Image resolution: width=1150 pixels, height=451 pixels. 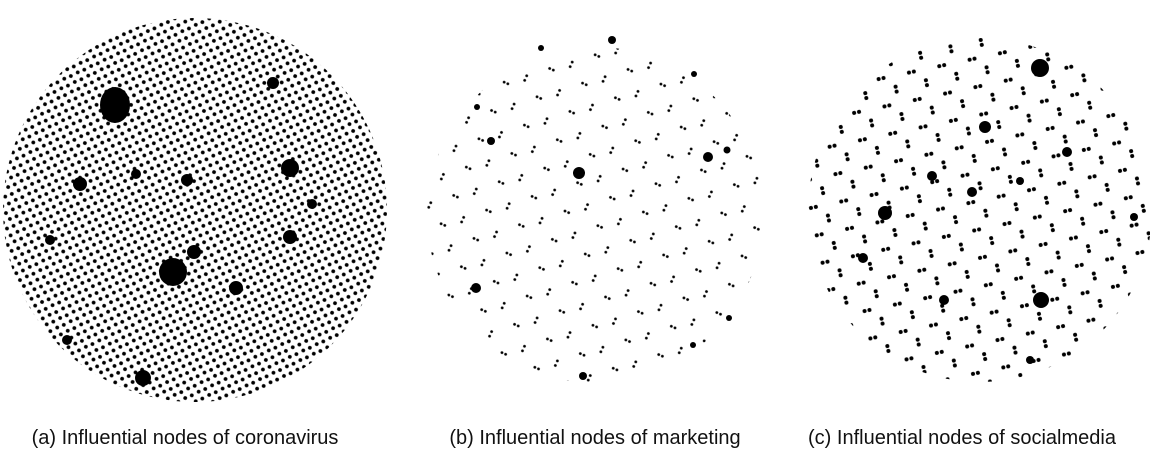 What do you see at coordinates (185, 438) in the screenshot?
I see `caption: (a) Influential nodes of coronavirus` at bounding box center [185, 438].